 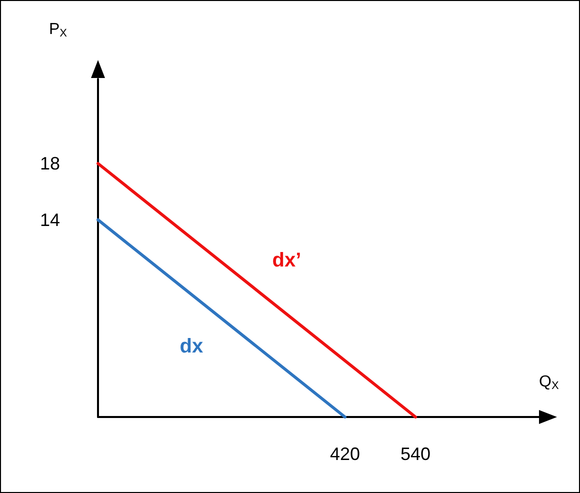 I want to click on x-tick-label: 540, so click(x=415, y=454).